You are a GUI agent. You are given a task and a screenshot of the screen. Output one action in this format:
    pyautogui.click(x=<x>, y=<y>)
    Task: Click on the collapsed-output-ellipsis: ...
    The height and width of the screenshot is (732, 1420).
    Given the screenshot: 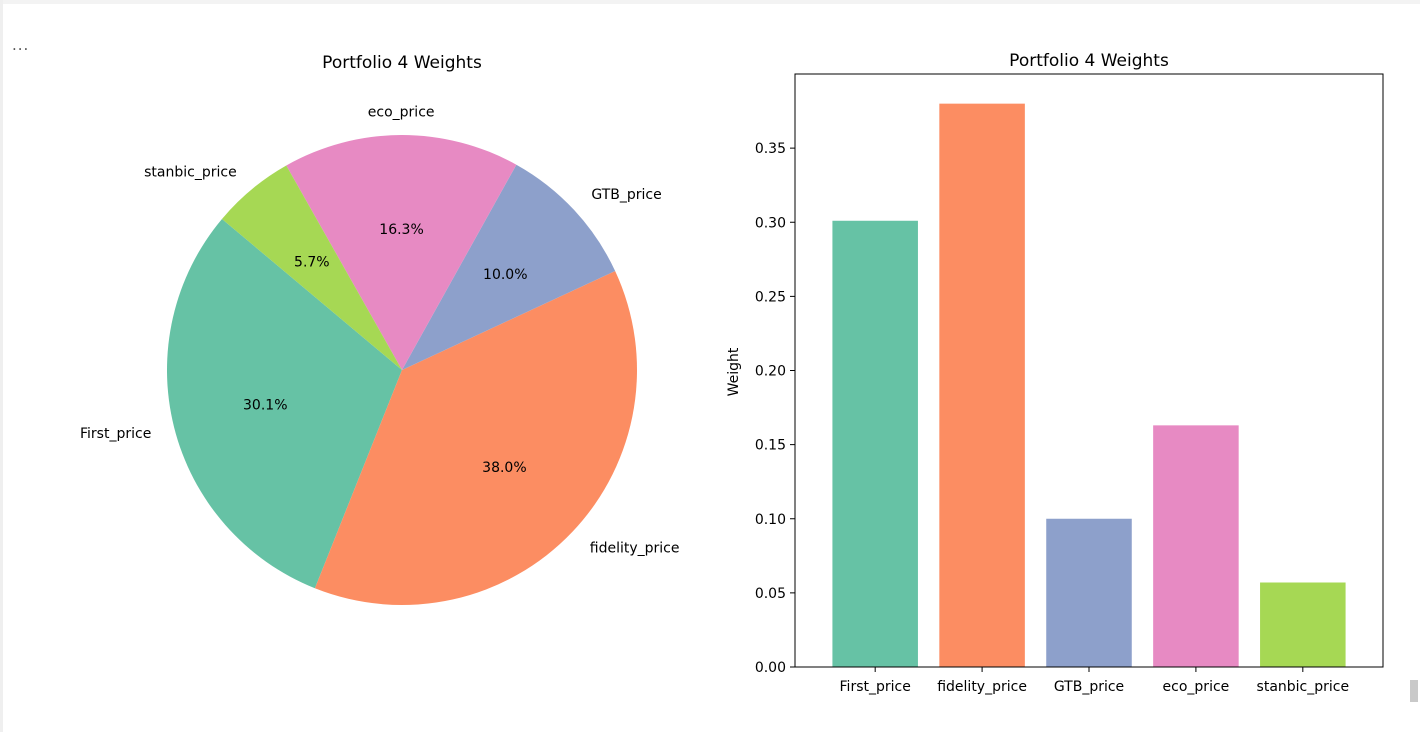 What is the action you would take?
    pyautogui.click(x=21, y=45)
    